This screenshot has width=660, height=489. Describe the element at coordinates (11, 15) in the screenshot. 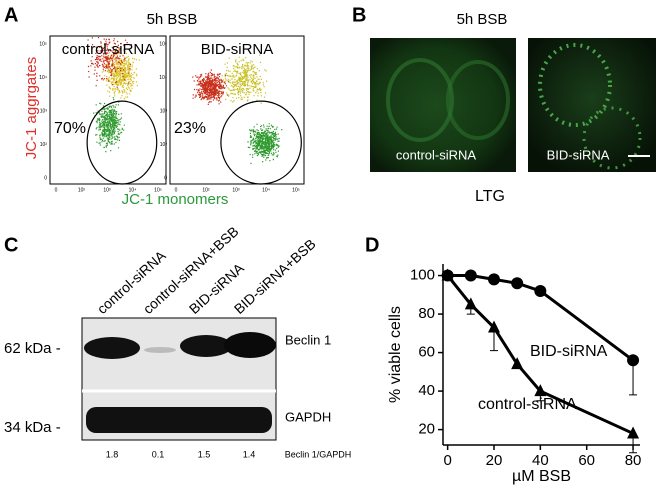

I see `panel-label: A` at that location.